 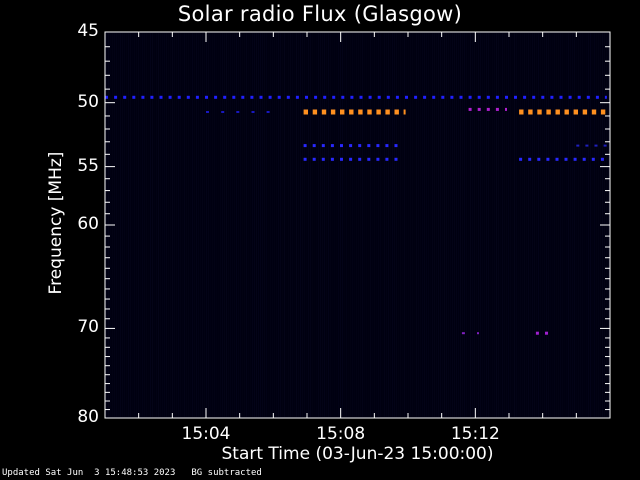 What do you see at coordinates (88, 31) in the screenshot?
I see `y-tick-label: 45` at bounding box center [88, 31].